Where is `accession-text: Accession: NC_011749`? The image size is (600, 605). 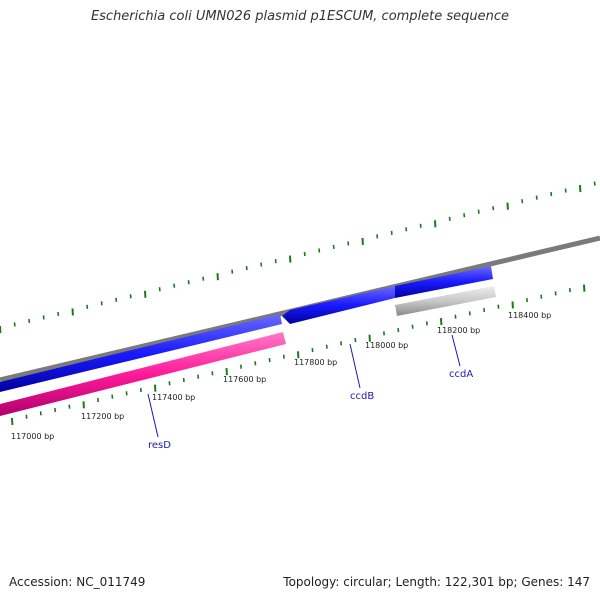
accession-text: Accession: NC_011749 is located at coordinates (77, 582).